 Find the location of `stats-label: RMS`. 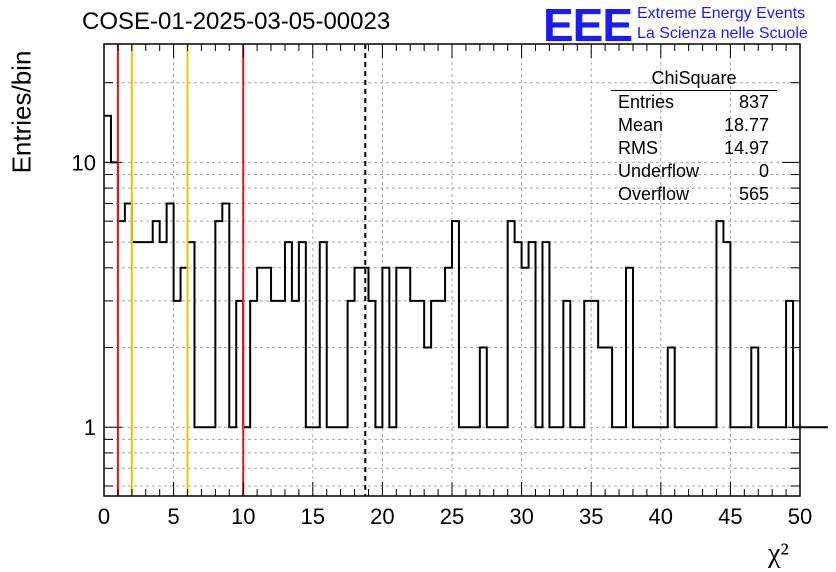

stats-label: RMS is located at coordinates (638, 148).